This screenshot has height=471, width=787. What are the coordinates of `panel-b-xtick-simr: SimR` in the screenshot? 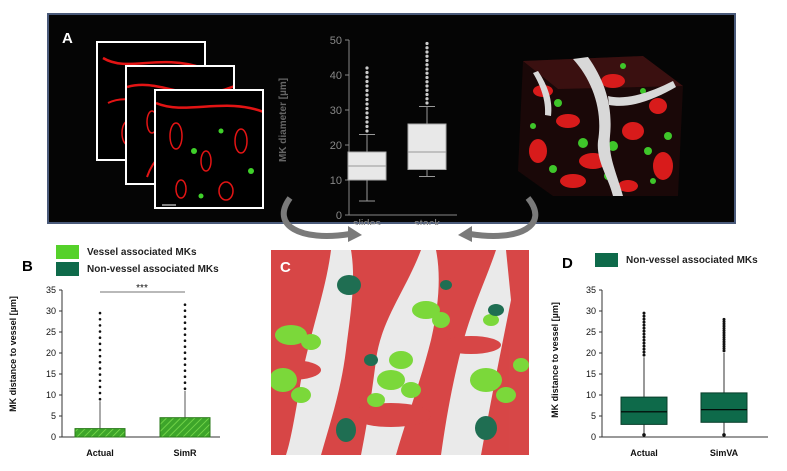 It's located at (185, 453).